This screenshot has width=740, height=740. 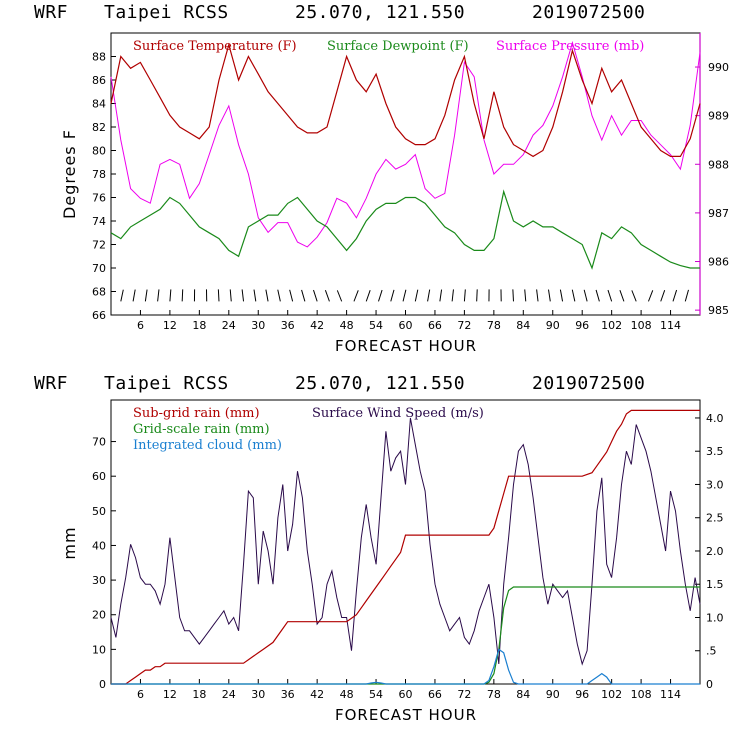 I want to click on top-y2-ticks: 985 986 987 988 989 990, so click(x=712, y=189).